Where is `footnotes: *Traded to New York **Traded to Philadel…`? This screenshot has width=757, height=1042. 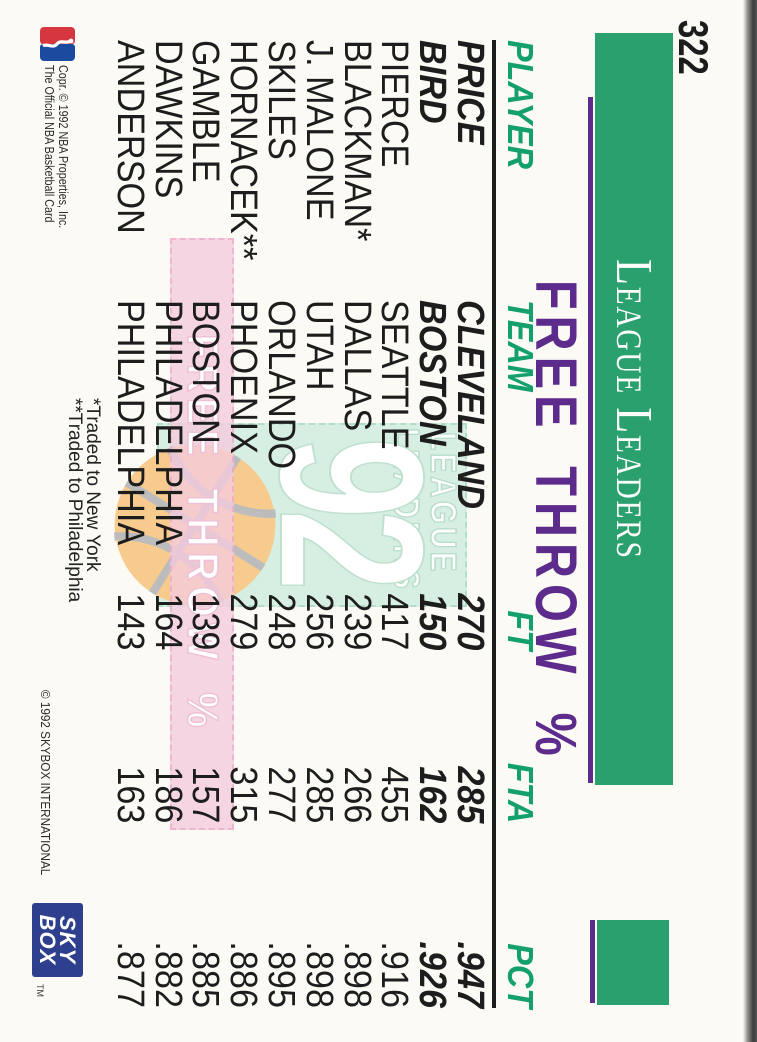
footnotes: *Traded to New York **Traded to Philadel… is located at coordinates (84, 500).